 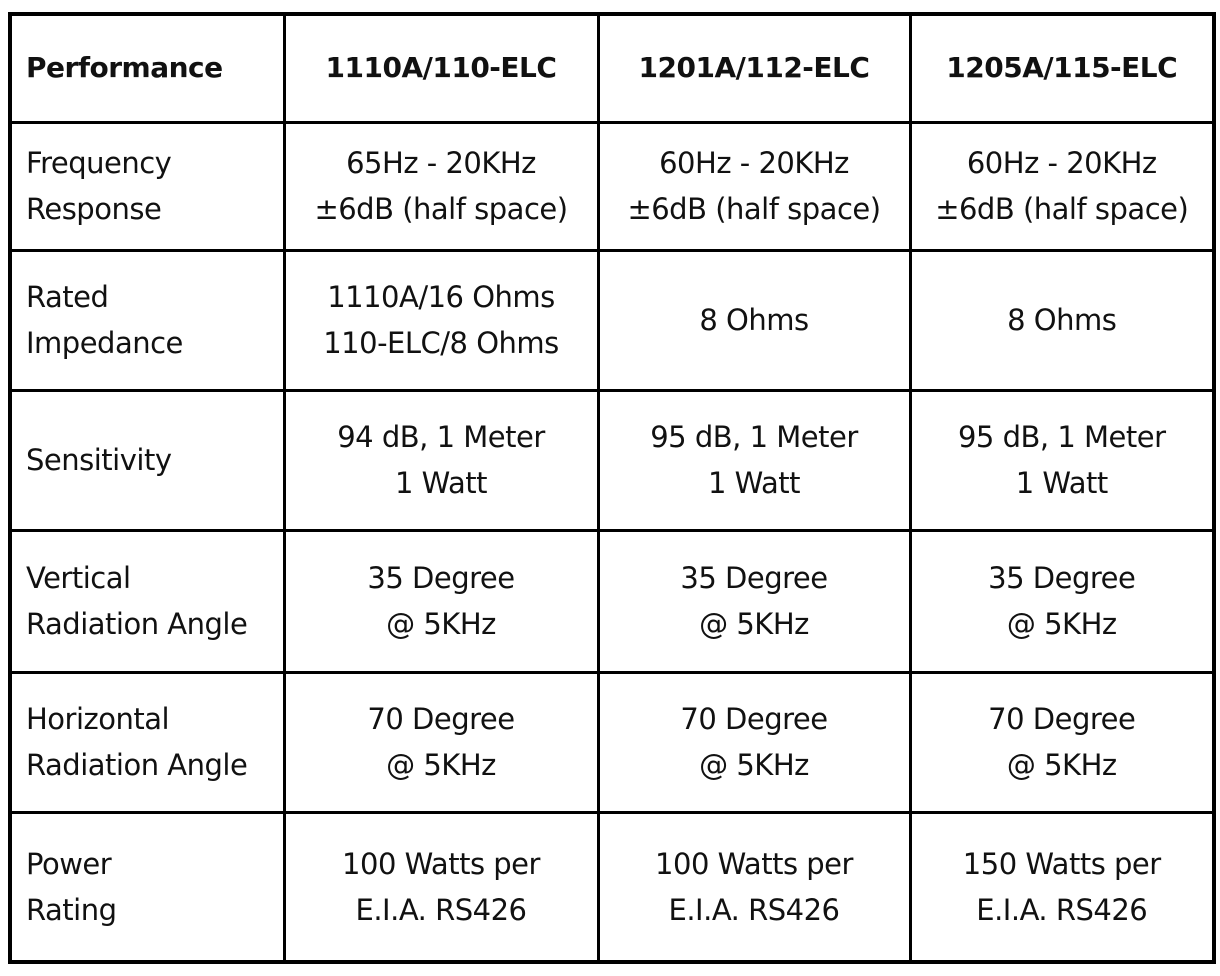 What do you see at coordinates (1062, 887) in the screenshot?
I see `table-cell: 150 Watts per E.I.A. RS426` at bounding box center [1062, 887].